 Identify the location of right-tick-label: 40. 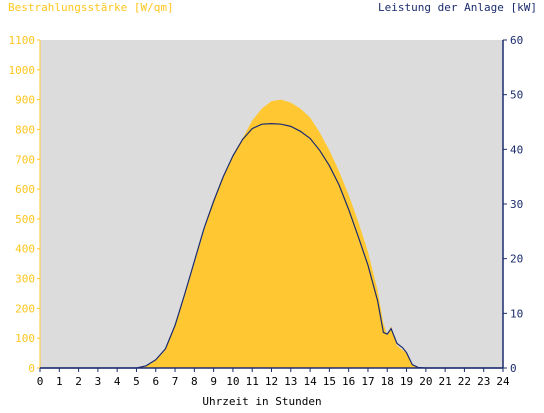
(516, 149).